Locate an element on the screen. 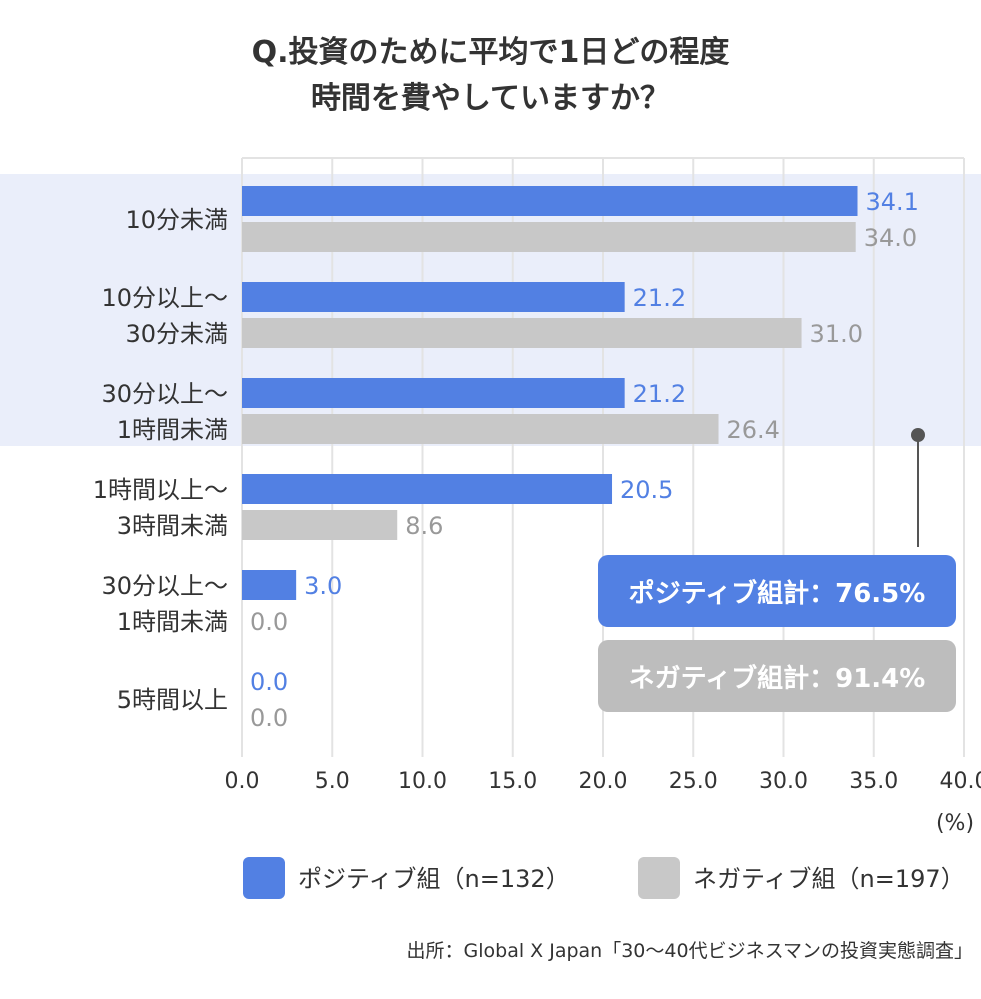  legend-label-negative: ネガティブ組（n=197） is located at coordinates (829, 879).